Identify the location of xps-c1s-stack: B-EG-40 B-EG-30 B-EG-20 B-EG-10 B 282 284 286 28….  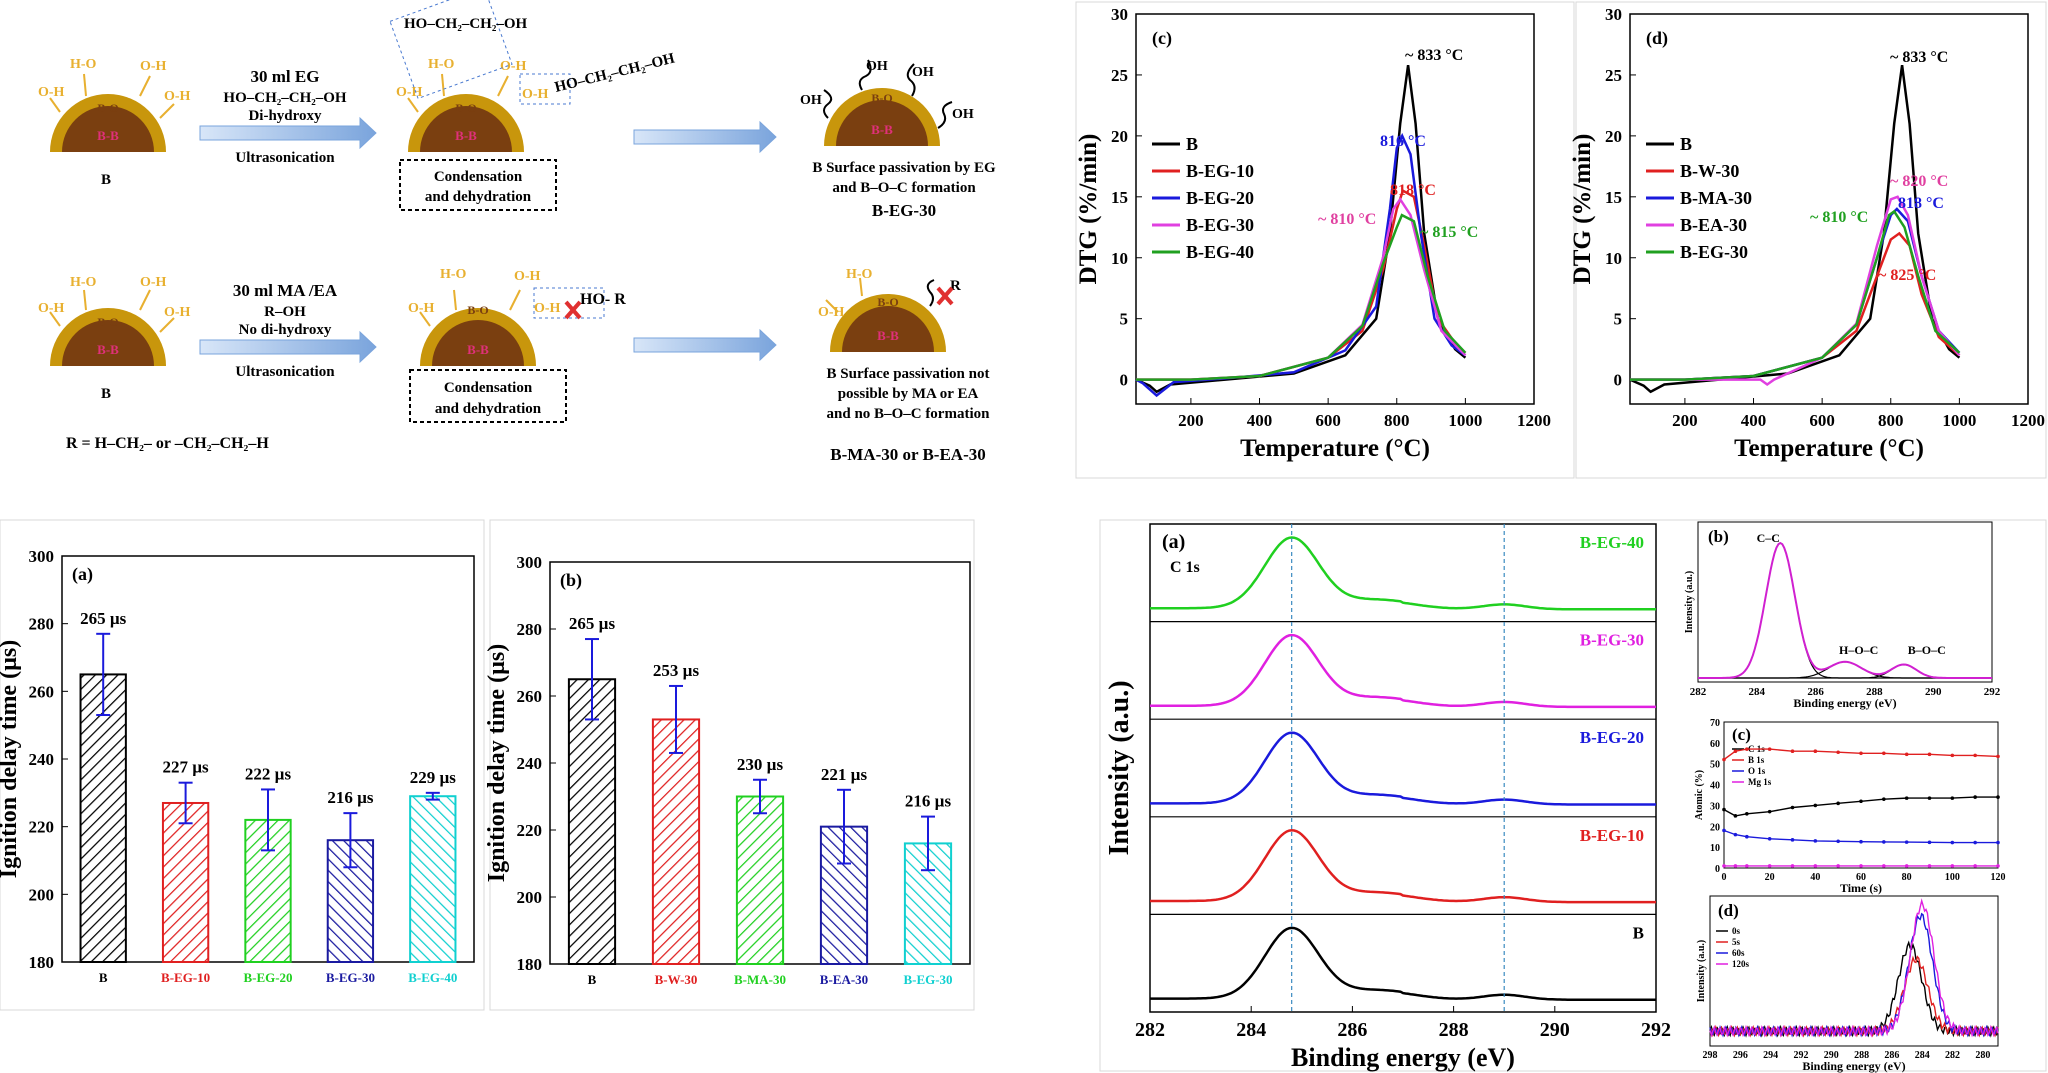
(1387, 797).